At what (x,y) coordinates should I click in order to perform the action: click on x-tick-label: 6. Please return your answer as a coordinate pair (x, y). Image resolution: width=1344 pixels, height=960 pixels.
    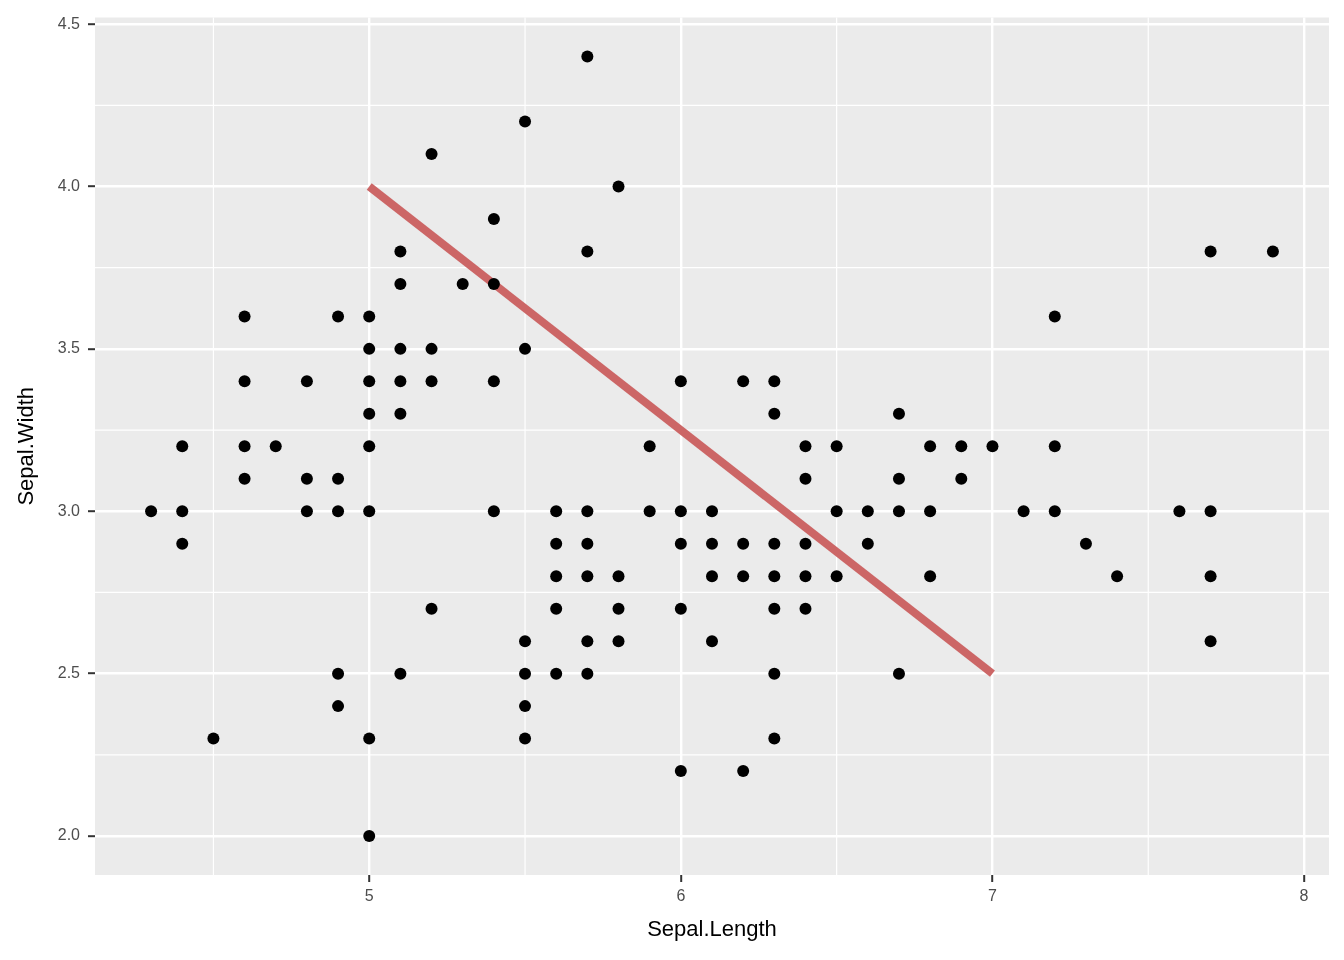
    Looking at the image, I should click on (681, 896).